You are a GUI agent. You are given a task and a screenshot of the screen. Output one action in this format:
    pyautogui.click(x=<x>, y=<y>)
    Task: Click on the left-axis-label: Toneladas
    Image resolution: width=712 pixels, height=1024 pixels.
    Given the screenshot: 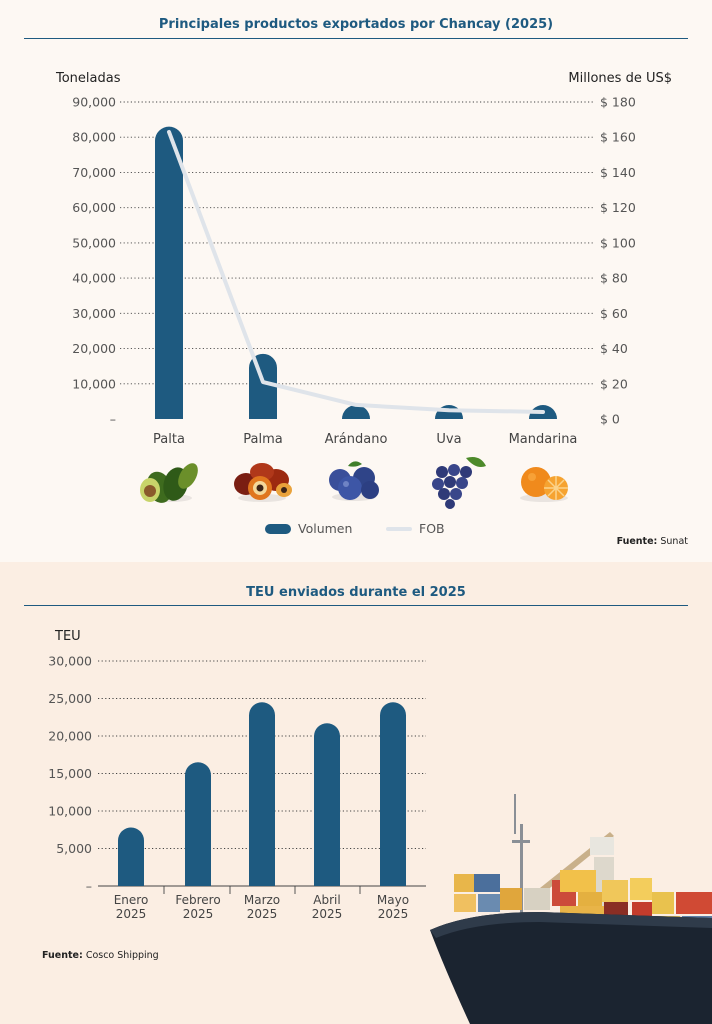 What is the action you would take?
    pyautogui.click(x=88, y=78)
    